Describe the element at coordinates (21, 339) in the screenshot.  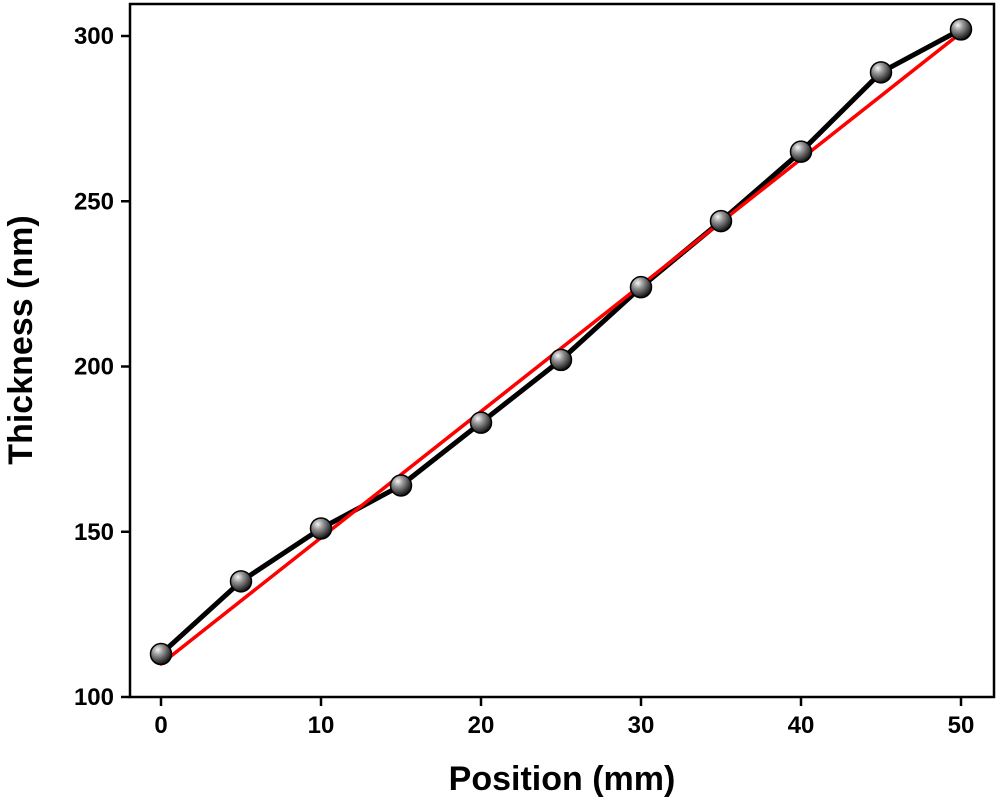
I see `y-axis-title: Thickness (nm)` at that location.